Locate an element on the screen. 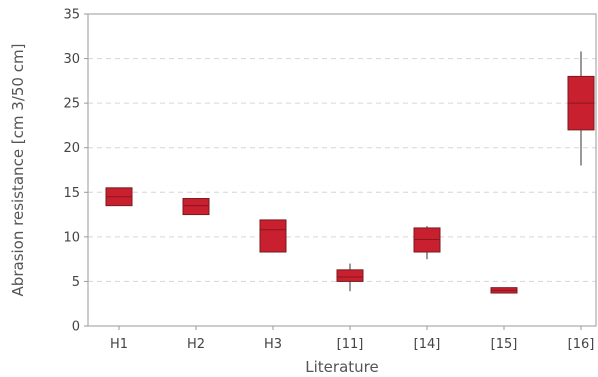  y-tick-label: 20 is located at coordinates (71, 148).